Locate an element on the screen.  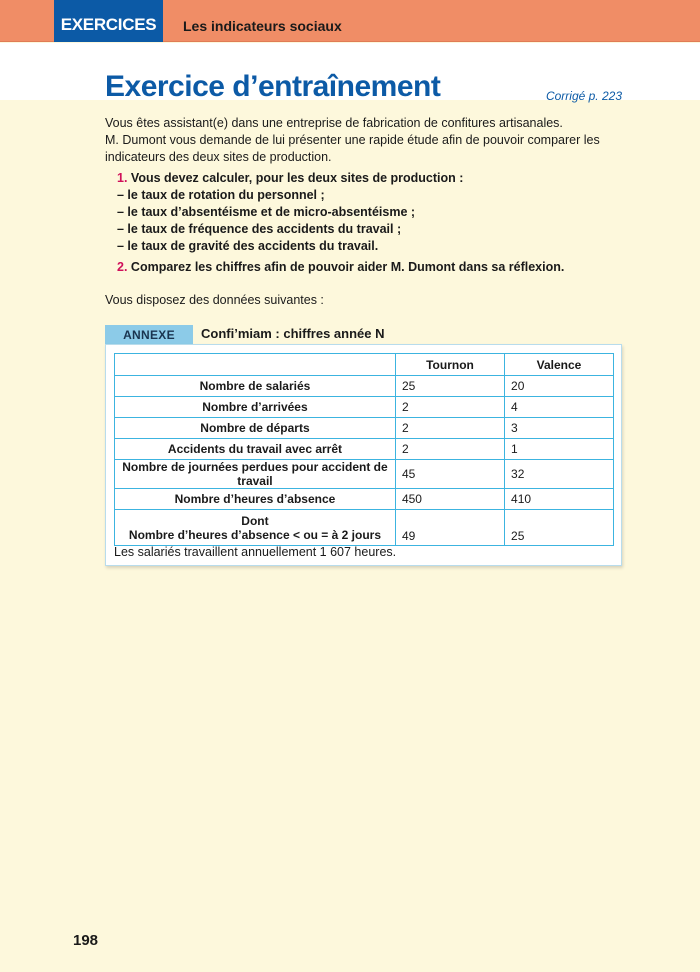
cell-valence: 4 is located at coordinates (559, 407).